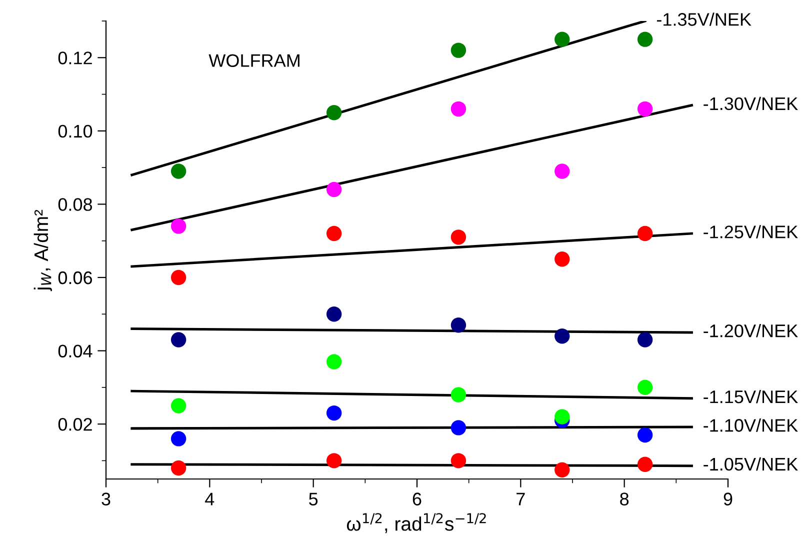 This screenshot has width=807, height=551. What do you see at coordinates (751, 397) in the screenshot?
I see `series-label: -1.15V/NEK` at bounding box center [751, 397].